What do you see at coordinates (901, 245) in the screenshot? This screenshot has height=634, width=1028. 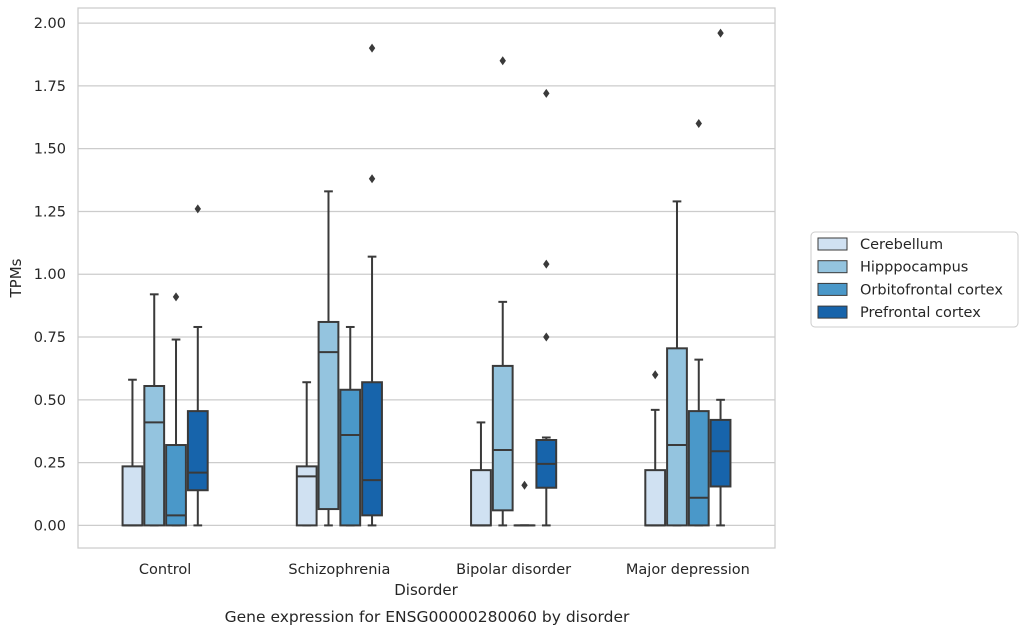 I see `legend-label: Cerebellum` at bounding box center [901, 245].